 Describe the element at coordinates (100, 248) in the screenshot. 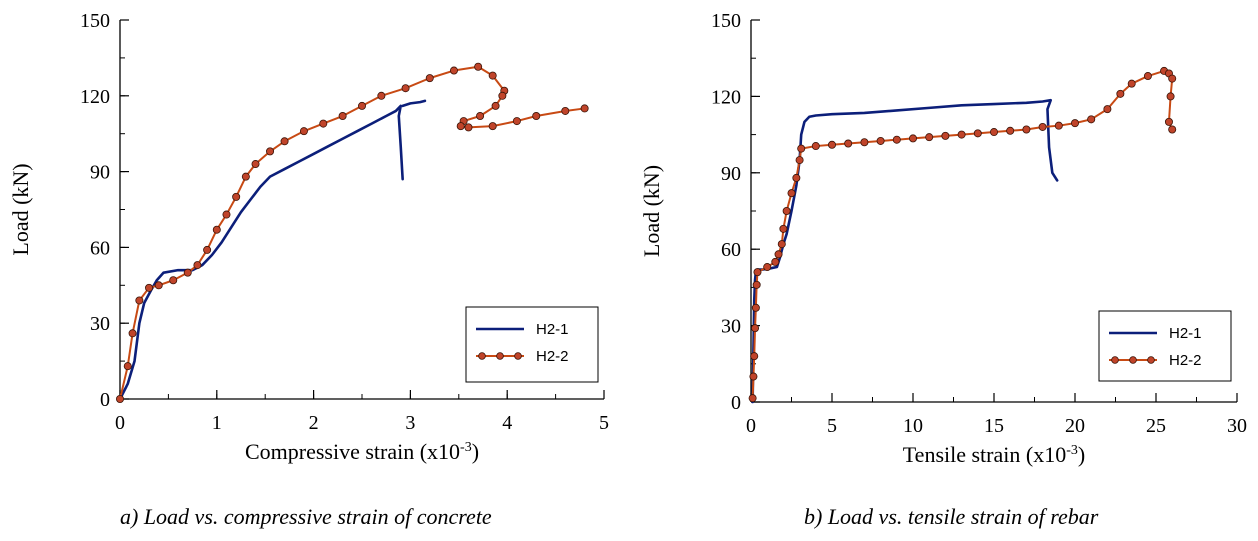

I see `y-tick-label: 60` at that location.